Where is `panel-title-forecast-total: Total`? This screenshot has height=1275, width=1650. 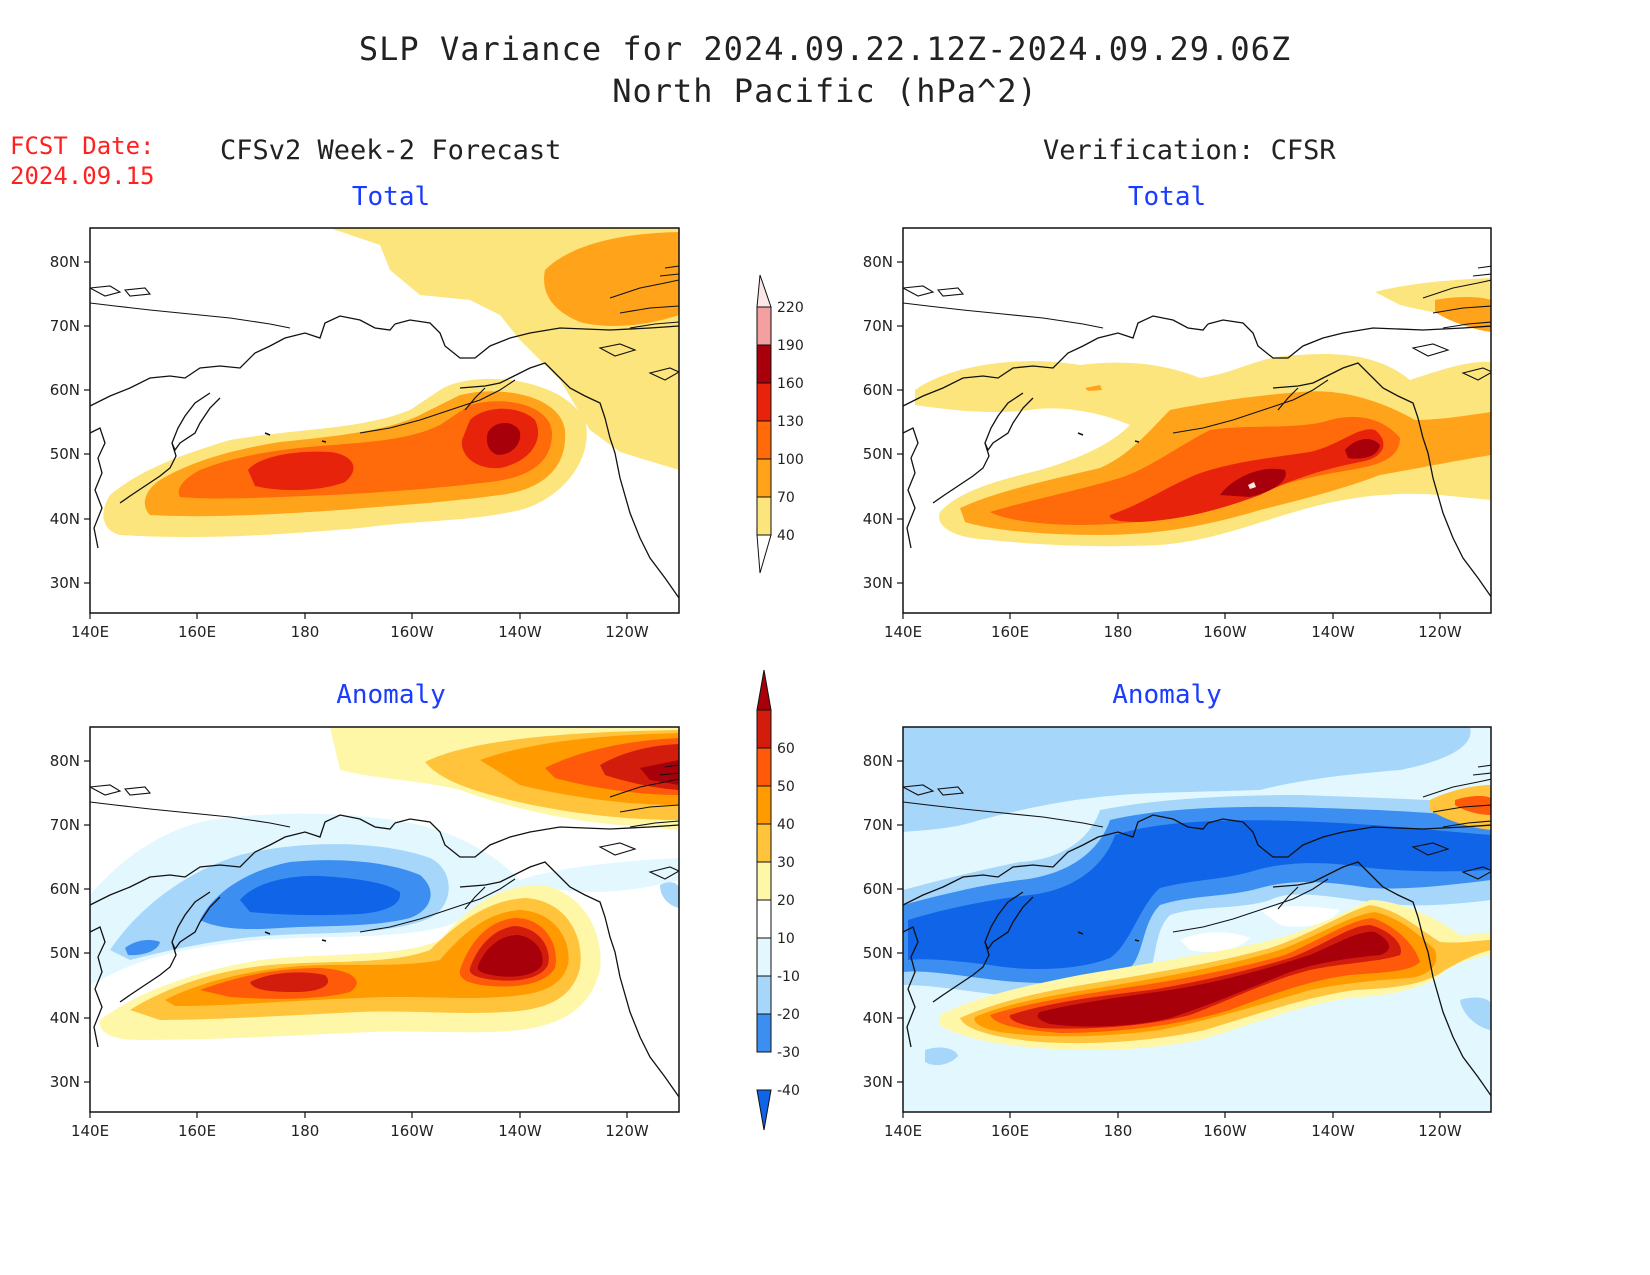
panel-title-forecast-total: Total is located at coordinates (391, 197).